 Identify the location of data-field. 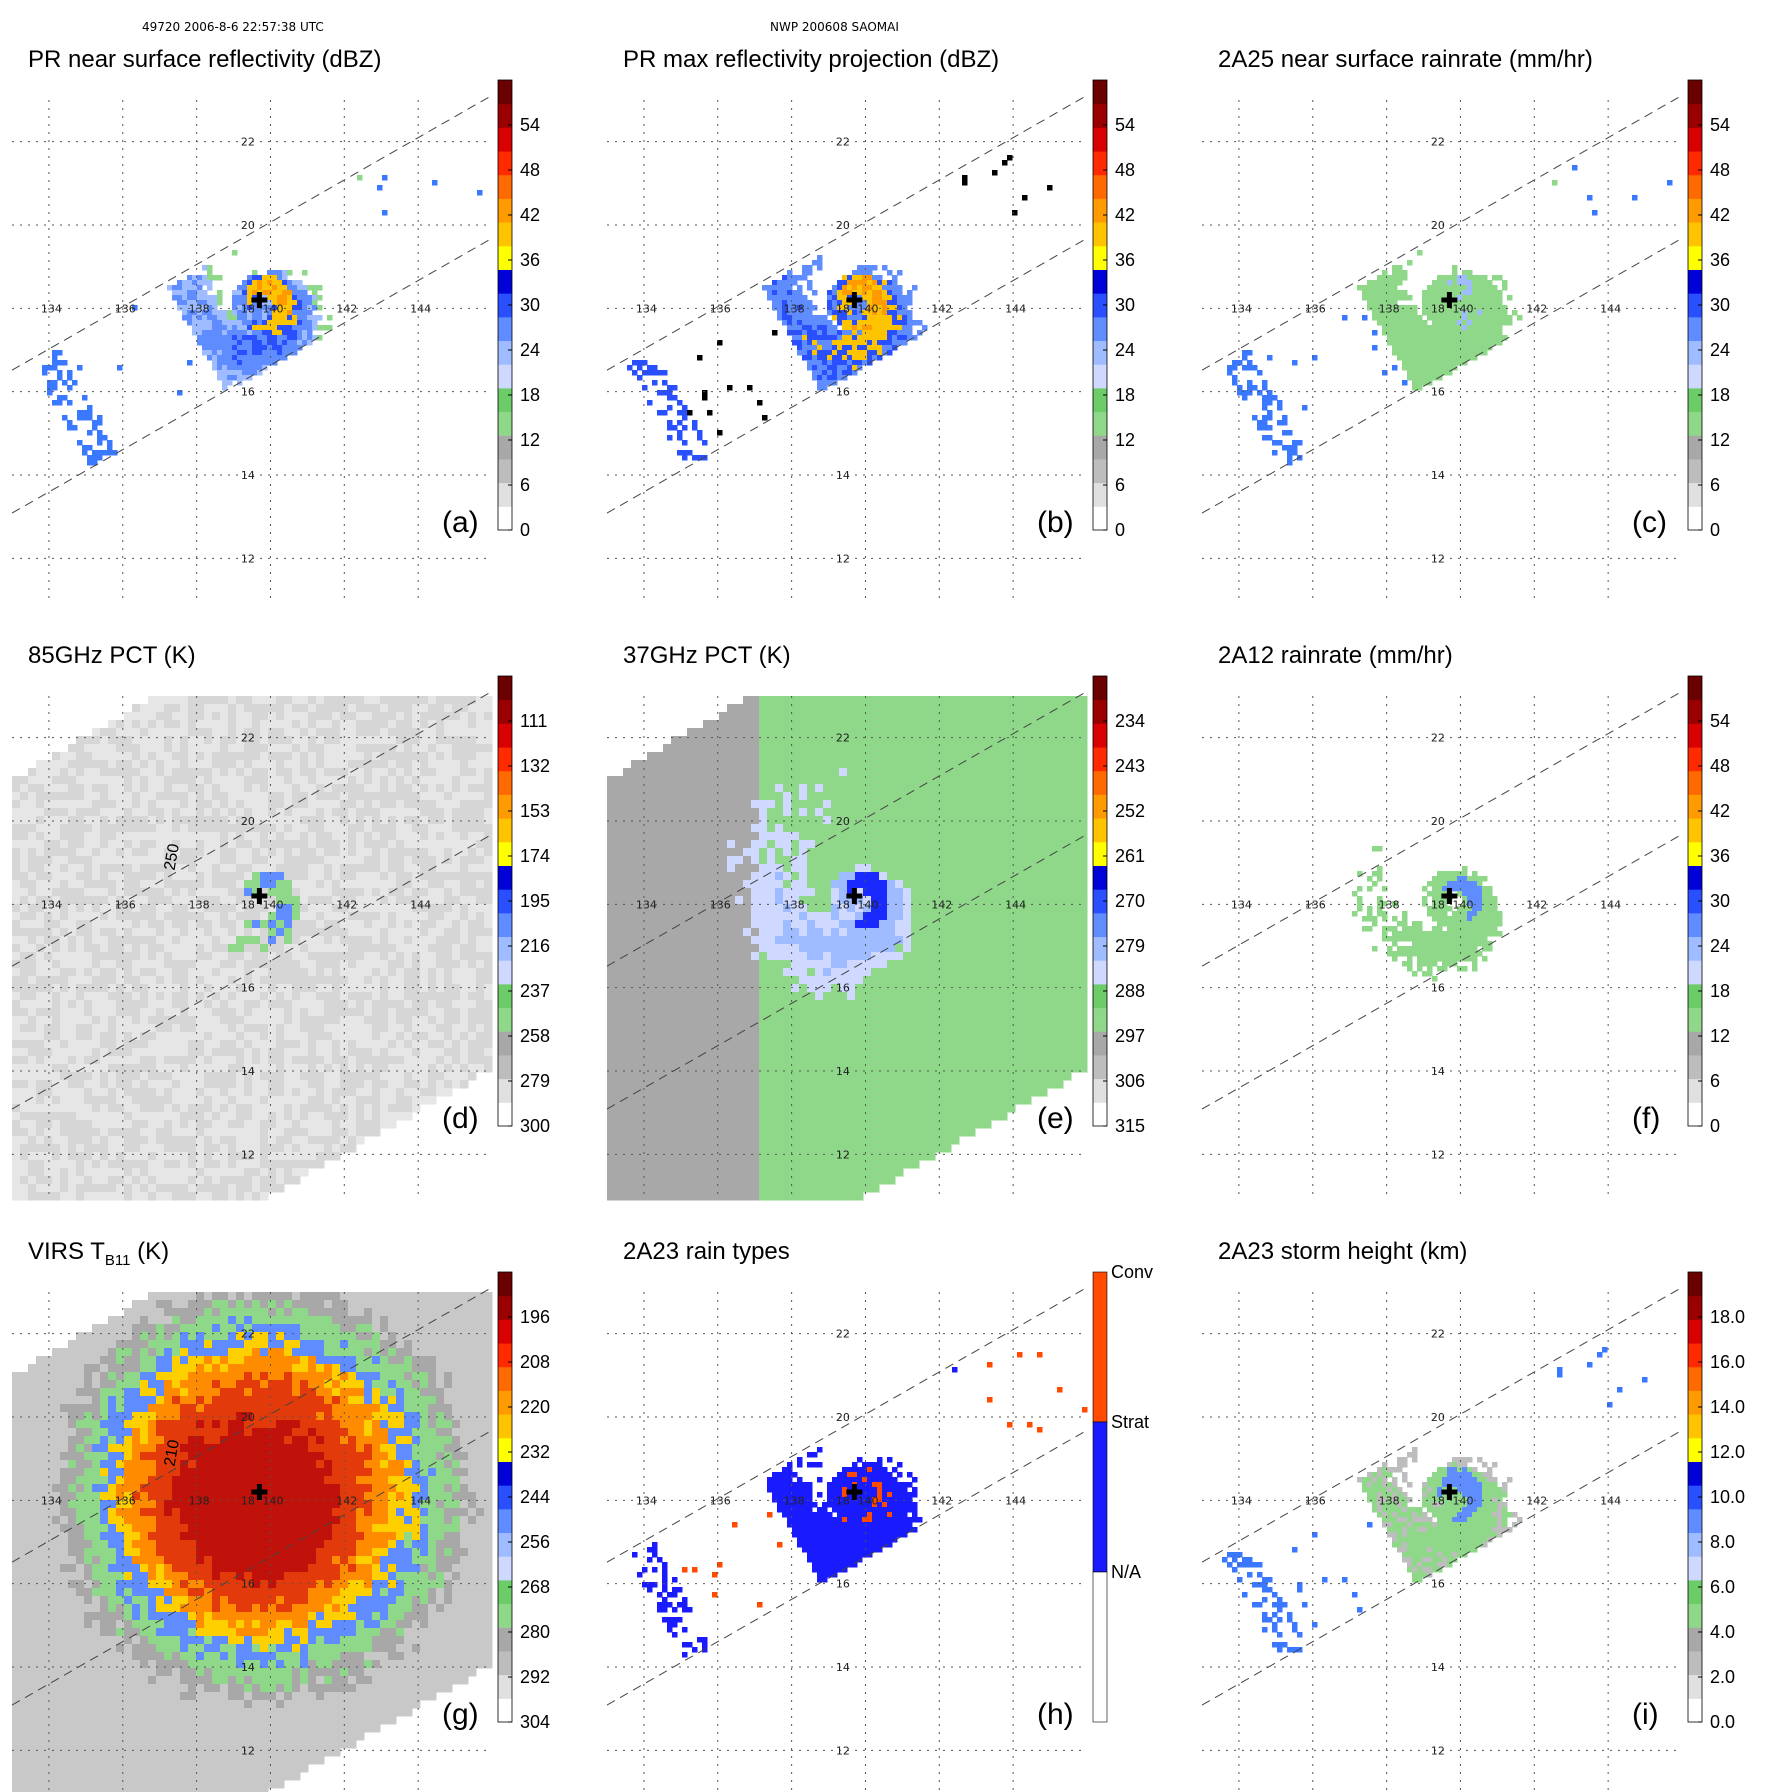
(252, 948).